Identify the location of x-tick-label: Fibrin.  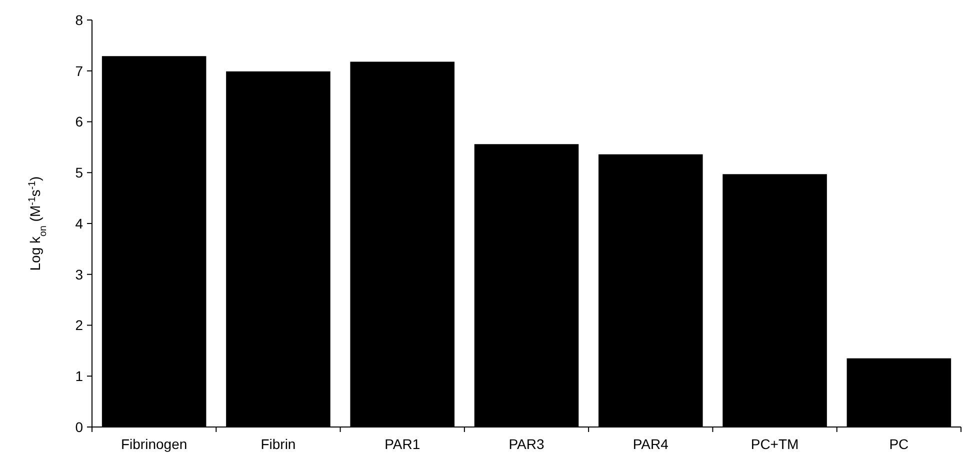
(278, 444).